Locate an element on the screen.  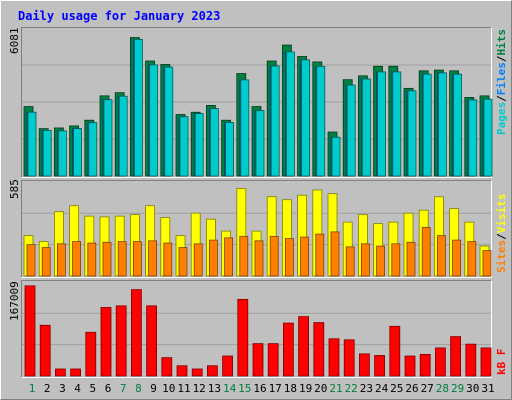
x-tick-label: 28 is located at coordinates (442, 388).